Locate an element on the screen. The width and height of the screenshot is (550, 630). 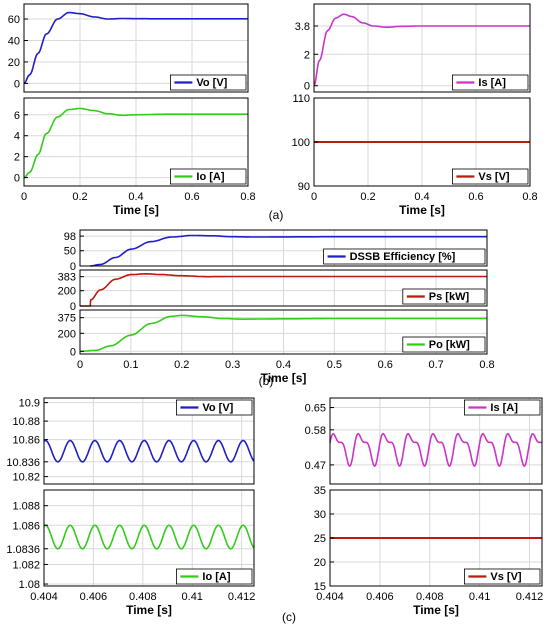
y-tick-label: 3.8 is located at coordinates (302, 27).